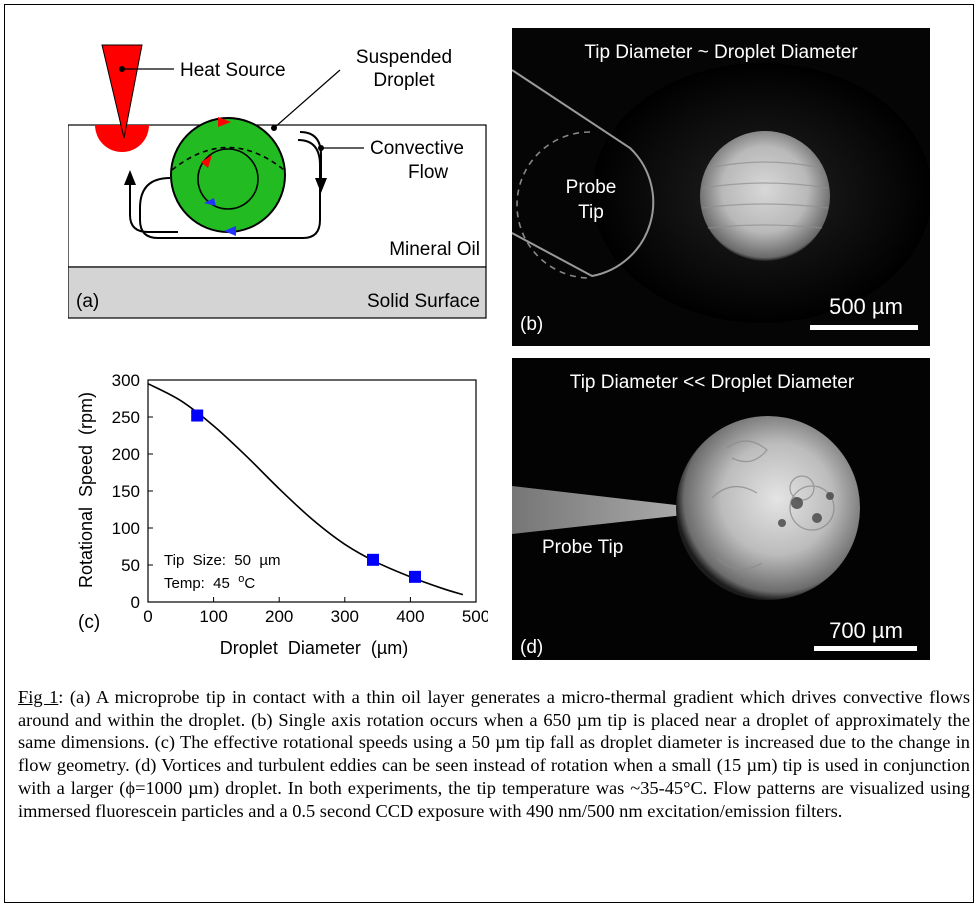 The width and height of the screenshot is (980, 909). What do you see at coordinates (222, 560) in the screenshot?
I see `inset-tip-size: Tip Size: 50 µm` at bounding box center [222, 560].